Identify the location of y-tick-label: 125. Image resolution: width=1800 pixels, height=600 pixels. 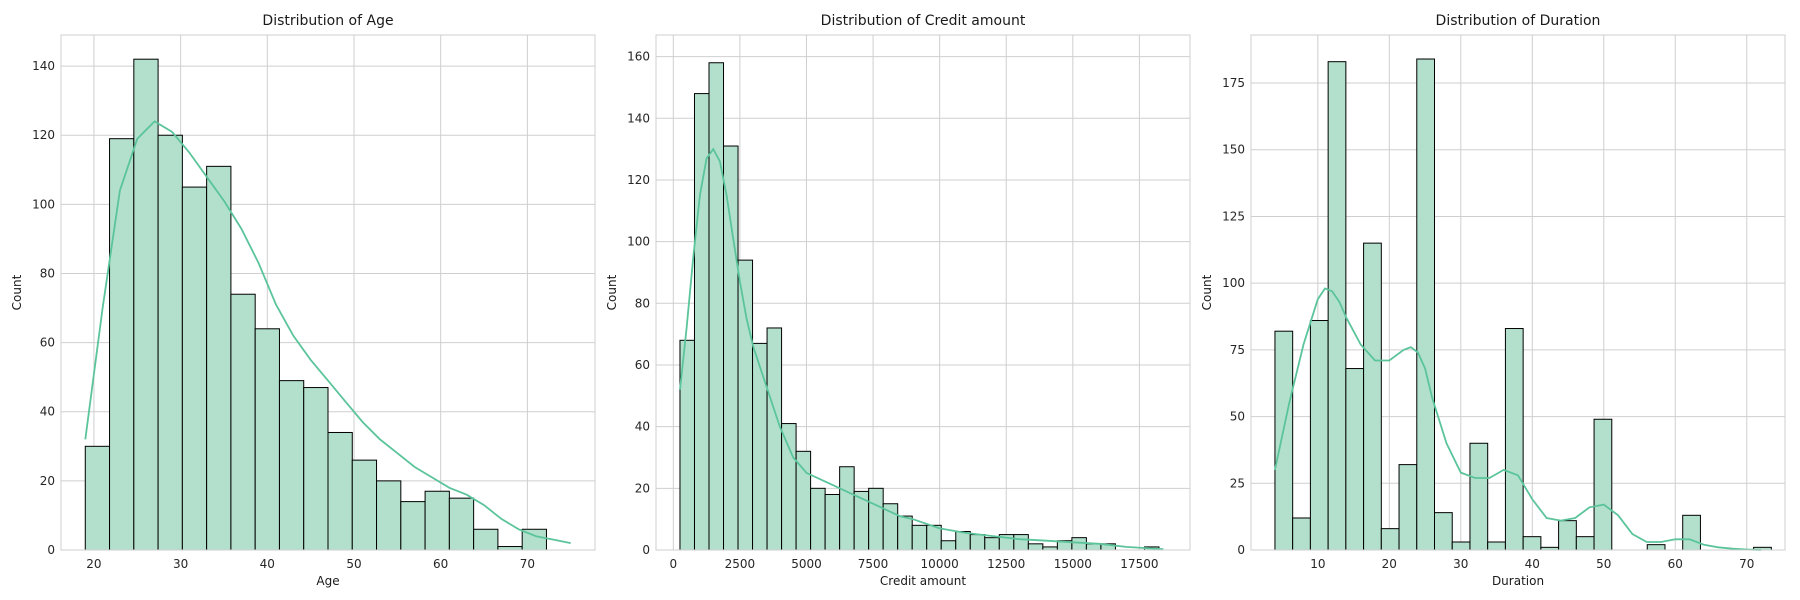
(1233, 216).